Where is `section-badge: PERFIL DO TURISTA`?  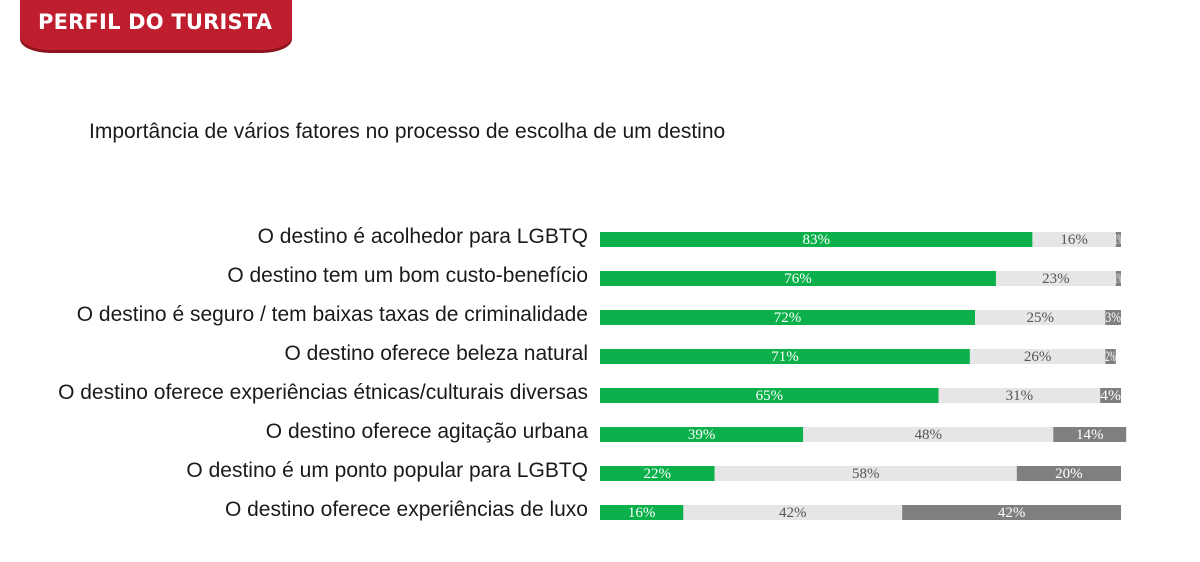
section-badge: PERFIL DO TURISTA is located at coordinates (156, 25).